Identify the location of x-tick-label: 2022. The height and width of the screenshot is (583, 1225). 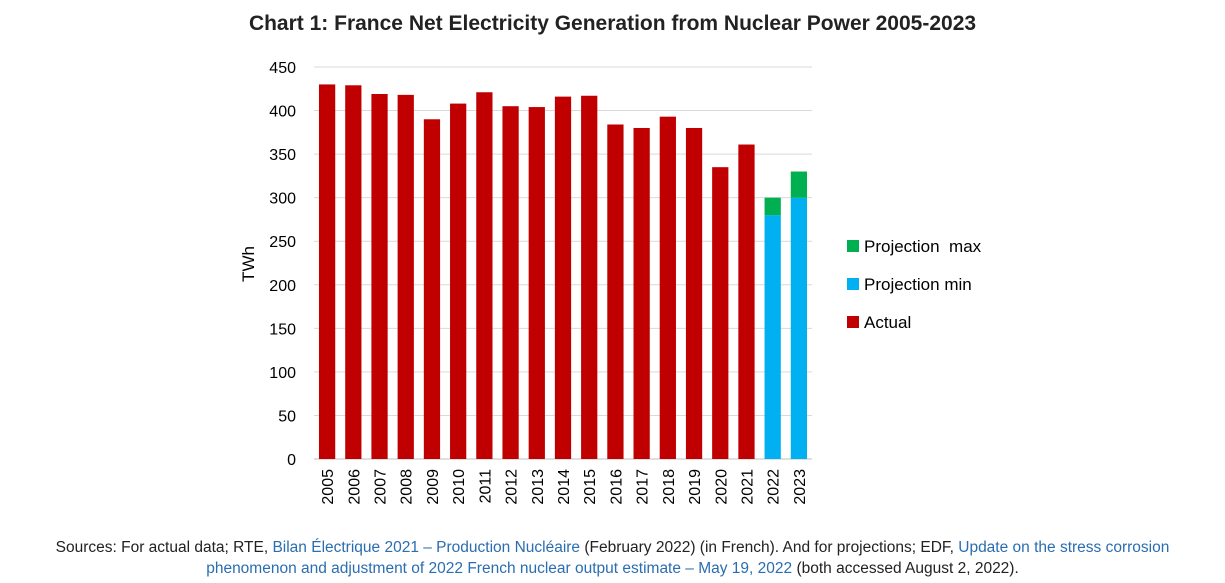
(774, 487).